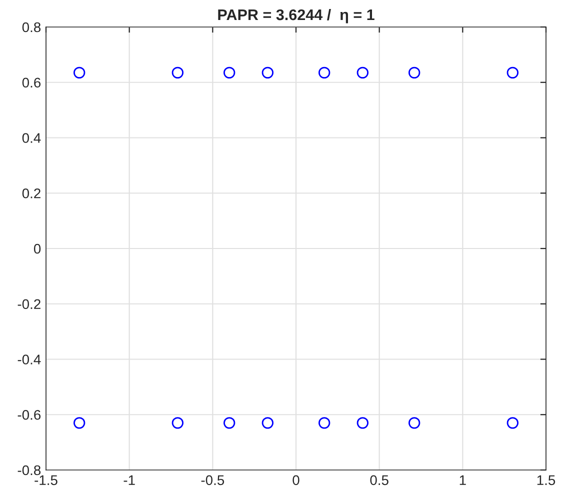 This screenshot has height=497, width=566. Describe the element at coordinates (129, 480) in the screenshot. I see `x-tick-label: -1` at that location.